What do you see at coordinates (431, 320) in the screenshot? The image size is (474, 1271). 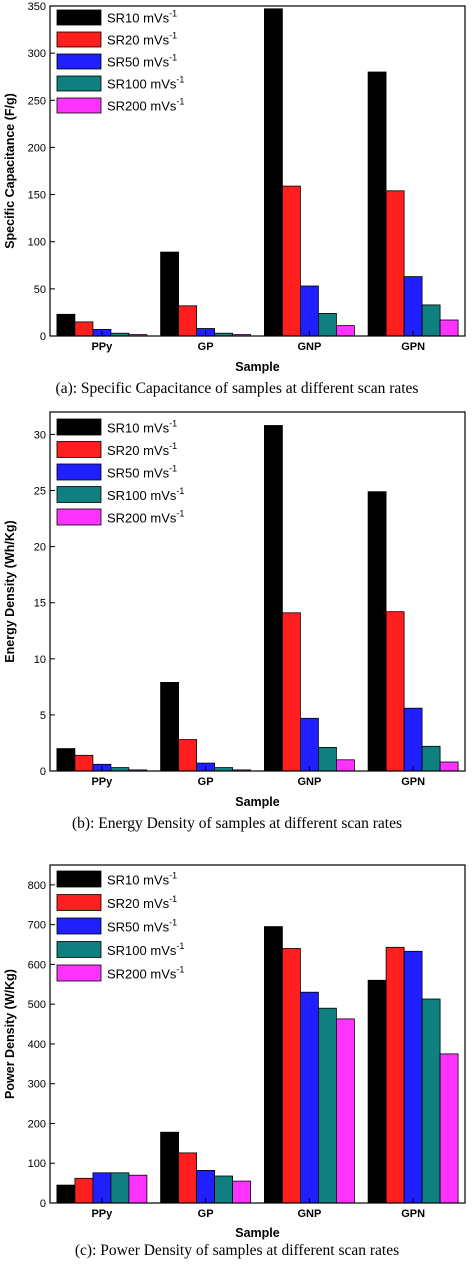 I see `bar-a-series4-gpn` at bounding box center [431, 320].